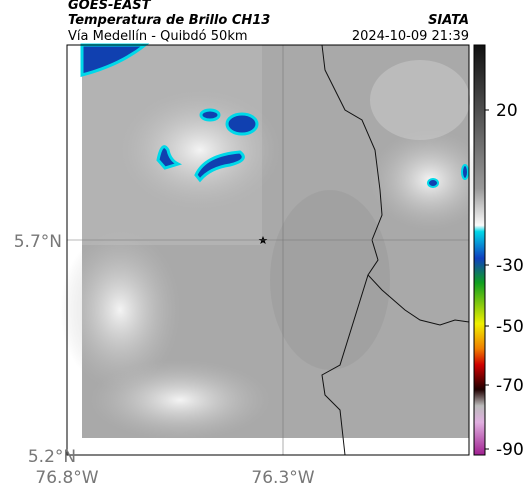  Describe the element at coordinates (52, 457) in the screenshot. I see `lat-label: 5.2°N` at that location.